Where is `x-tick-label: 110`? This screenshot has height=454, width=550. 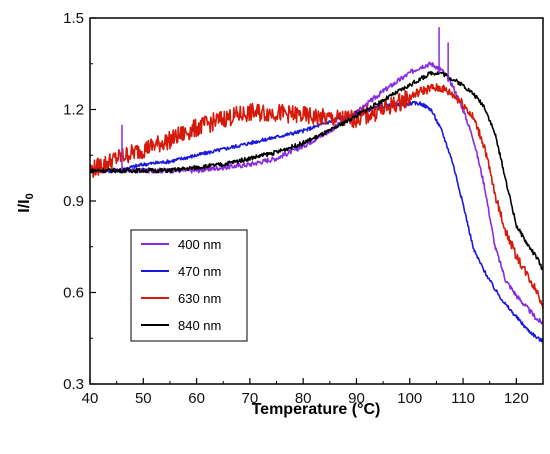
x-tick-label: 110 is located at coordinates (463, 398).